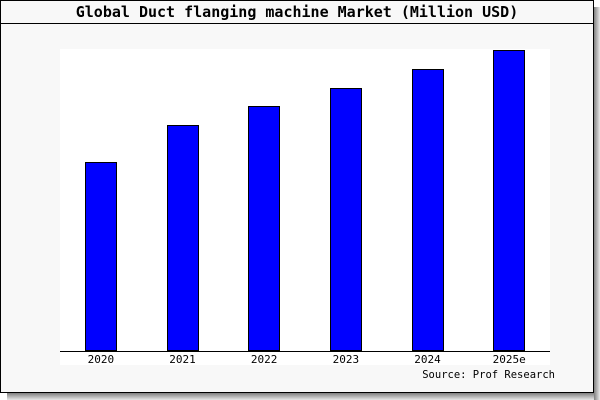 Image resolution: width=600 pixels, height=400 pixels. I want to click on x-tick-label-2024: 2024, so click(427, 359).